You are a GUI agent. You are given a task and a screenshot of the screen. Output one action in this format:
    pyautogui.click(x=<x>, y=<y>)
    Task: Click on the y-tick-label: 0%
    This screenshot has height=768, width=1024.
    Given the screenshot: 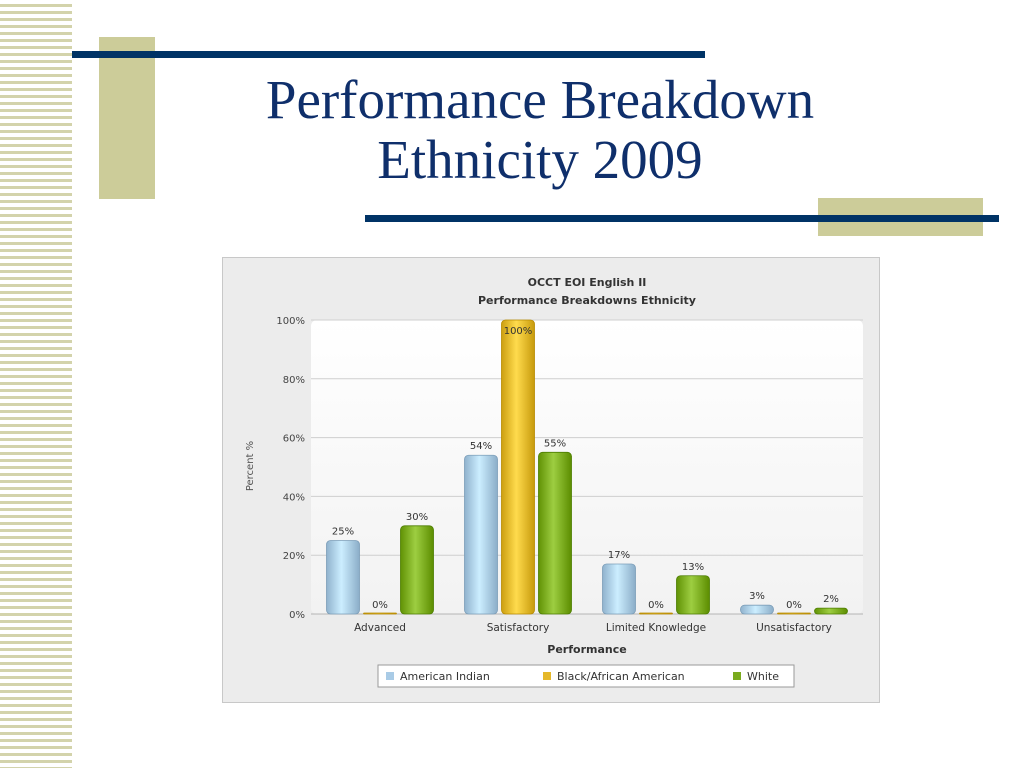 What is the action you would take?
    pyautogui.click(x=297, y=615)
    